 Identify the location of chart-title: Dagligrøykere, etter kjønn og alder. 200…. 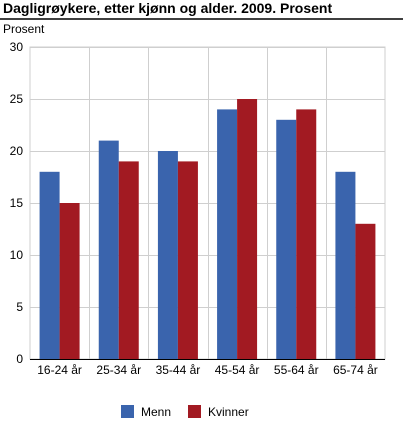
(167, 8).